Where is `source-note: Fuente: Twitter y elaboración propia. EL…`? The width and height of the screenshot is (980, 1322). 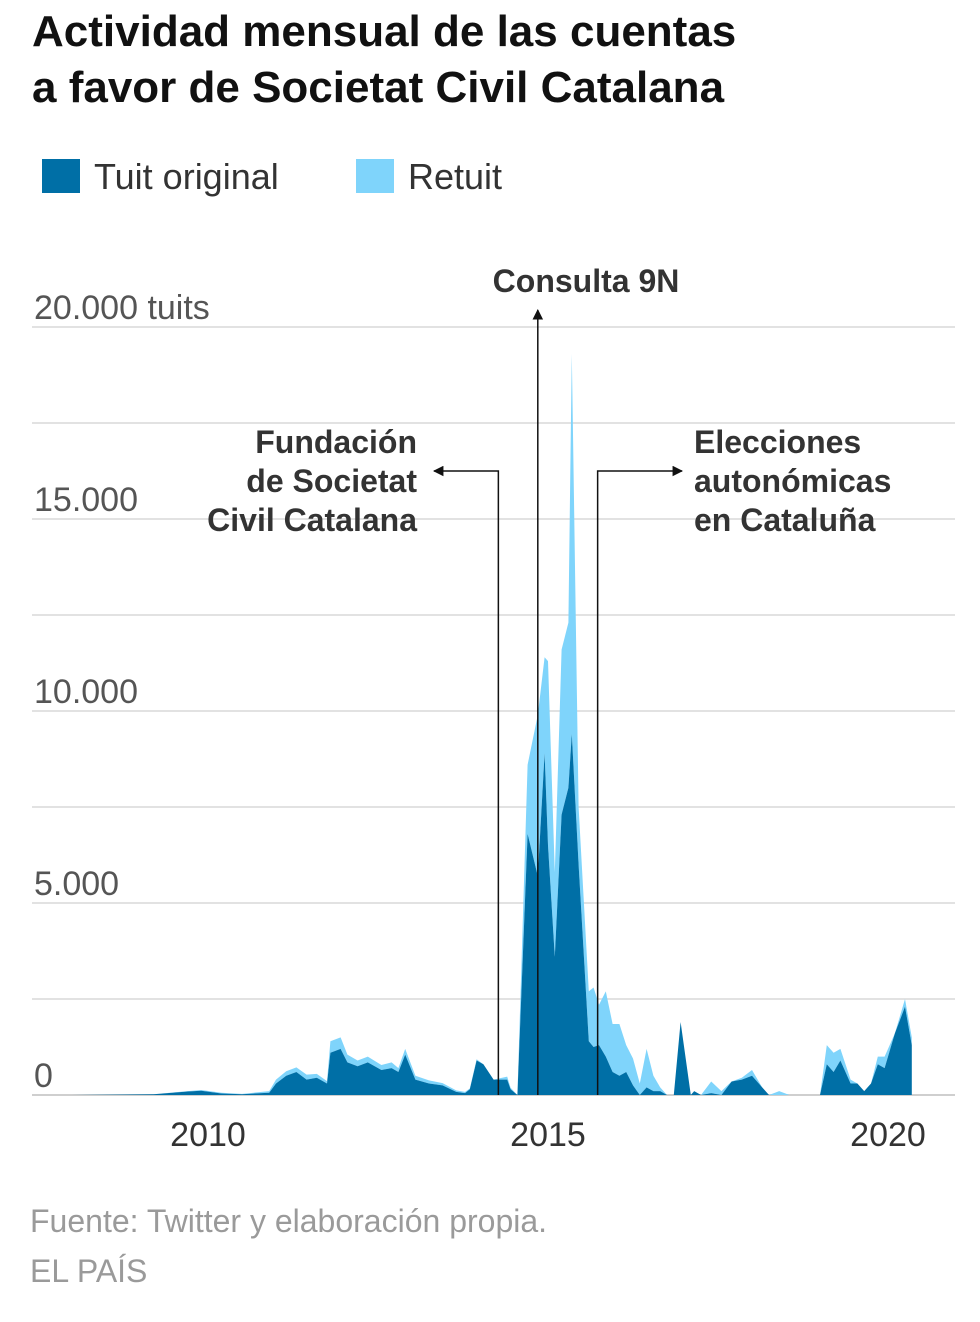 source-note: Fuente: Twitter y elaboración propia. EL… is located at coordinates (288, 1246).